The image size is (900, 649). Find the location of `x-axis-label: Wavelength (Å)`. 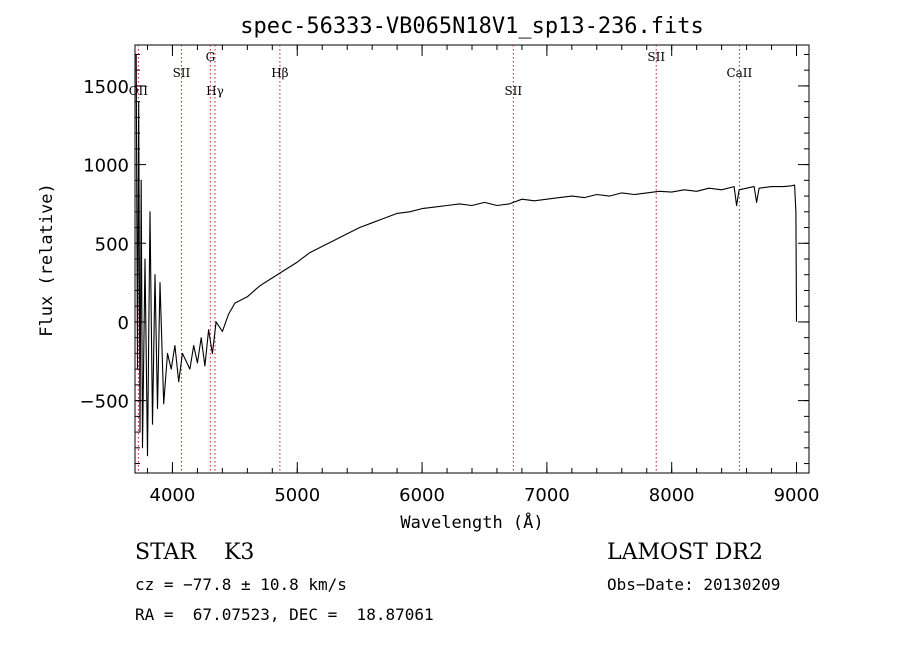

x-axis-label: Wavelength (Å) is located at coordinates (471, 522).